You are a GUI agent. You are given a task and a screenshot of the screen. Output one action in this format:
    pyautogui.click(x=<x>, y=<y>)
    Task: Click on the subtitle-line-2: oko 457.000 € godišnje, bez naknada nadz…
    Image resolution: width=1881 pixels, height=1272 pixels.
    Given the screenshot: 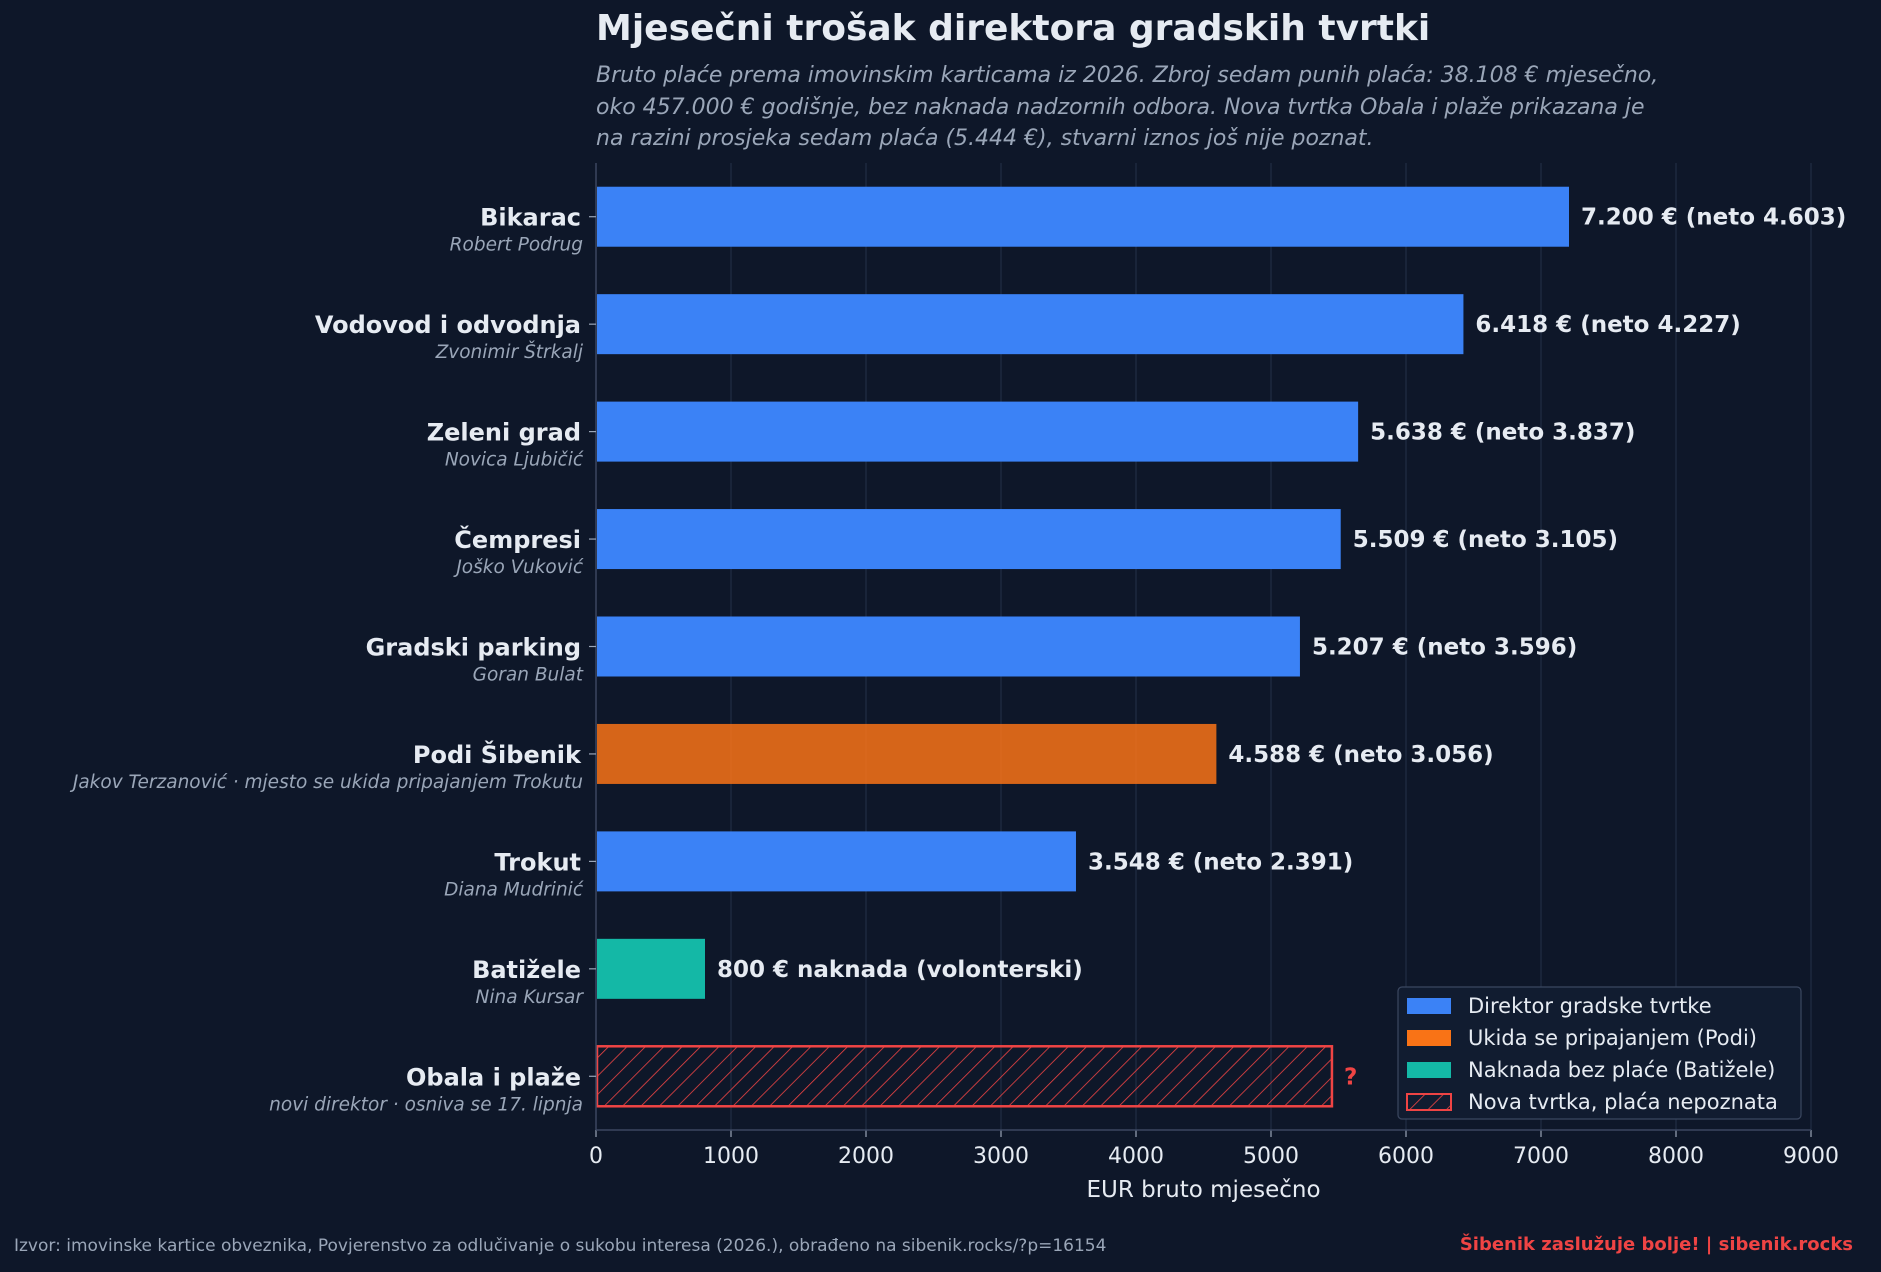 What is the action you would take?
    pyautogui.click(x=1120, y=107)
    